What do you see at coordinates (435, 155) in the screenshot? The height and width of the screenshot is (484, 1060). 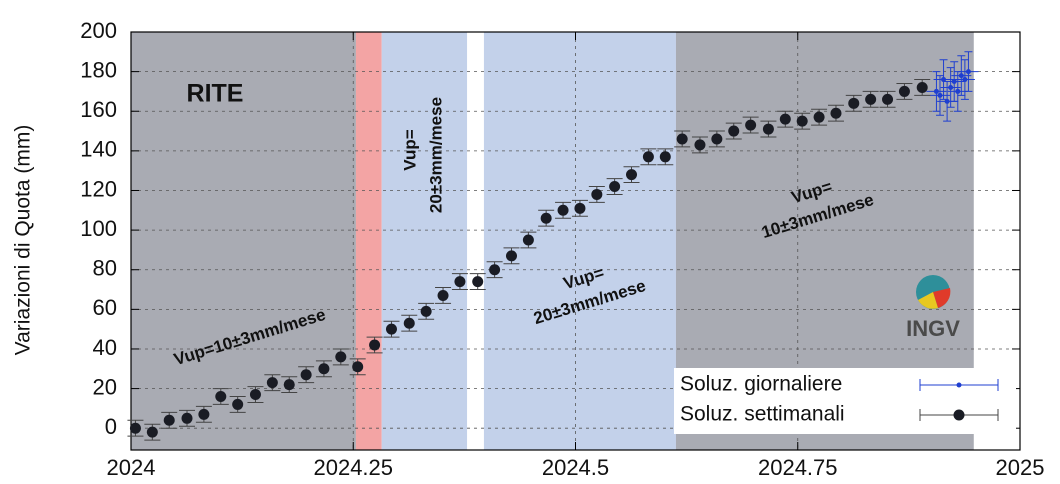 I see `annotation: 20±3mm/mese` at bounding box center [435, 155].